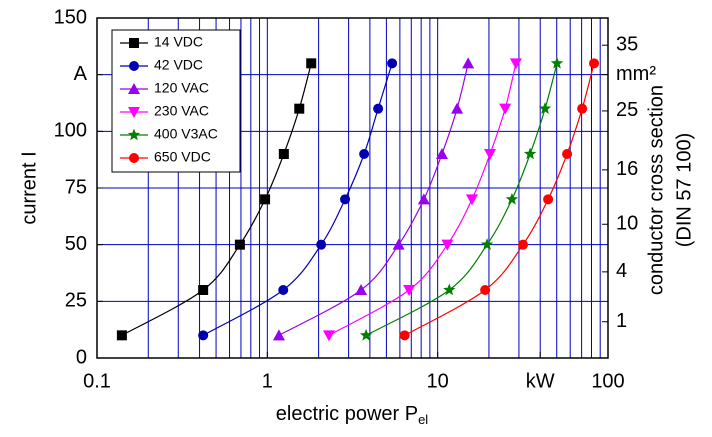 Image resolution: width=712 pixels, height=437 pixels. I want to click on y-tick-label: 0, so click(81, 357).